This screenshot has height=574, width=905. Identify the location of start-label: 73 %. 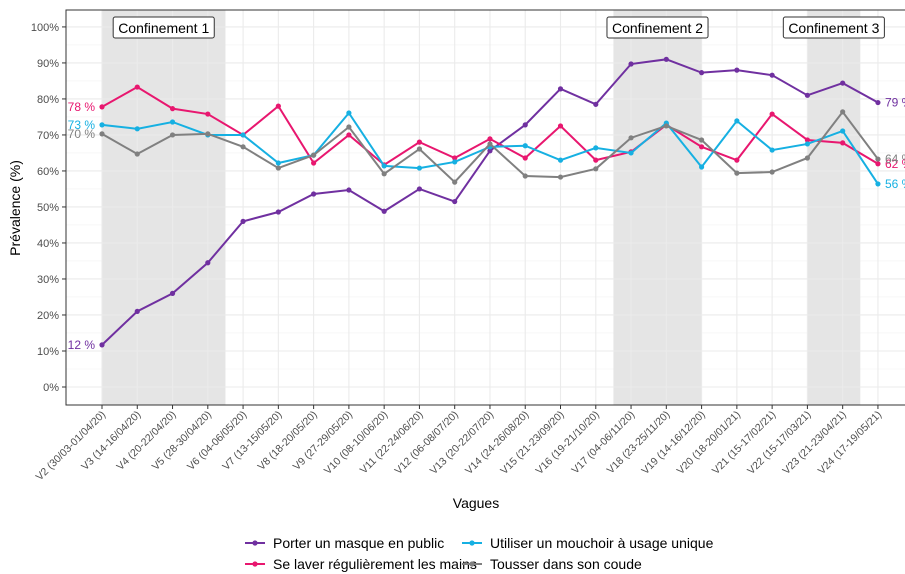
(82, 125).